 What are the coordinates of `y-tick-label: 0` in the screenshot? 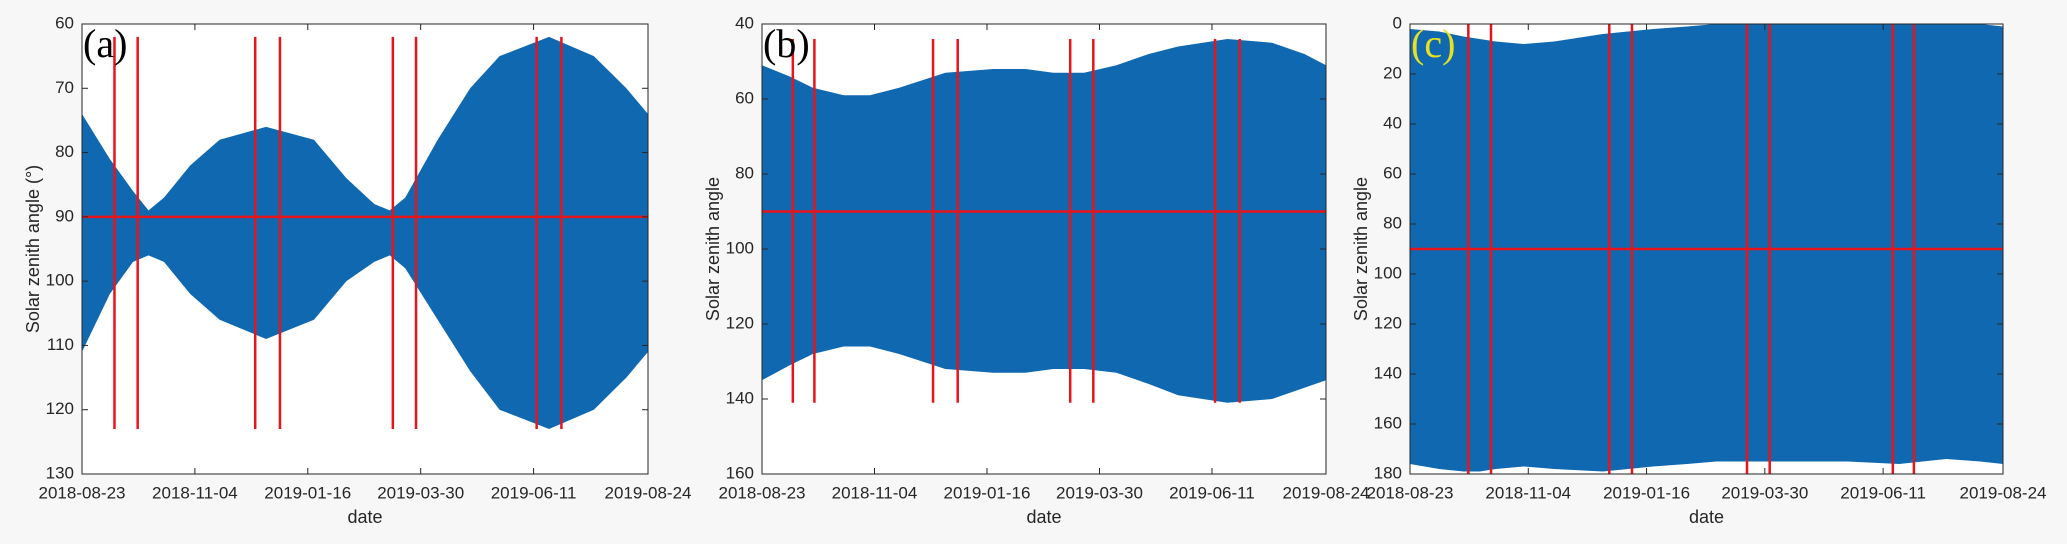 It's located at (1397, 22).